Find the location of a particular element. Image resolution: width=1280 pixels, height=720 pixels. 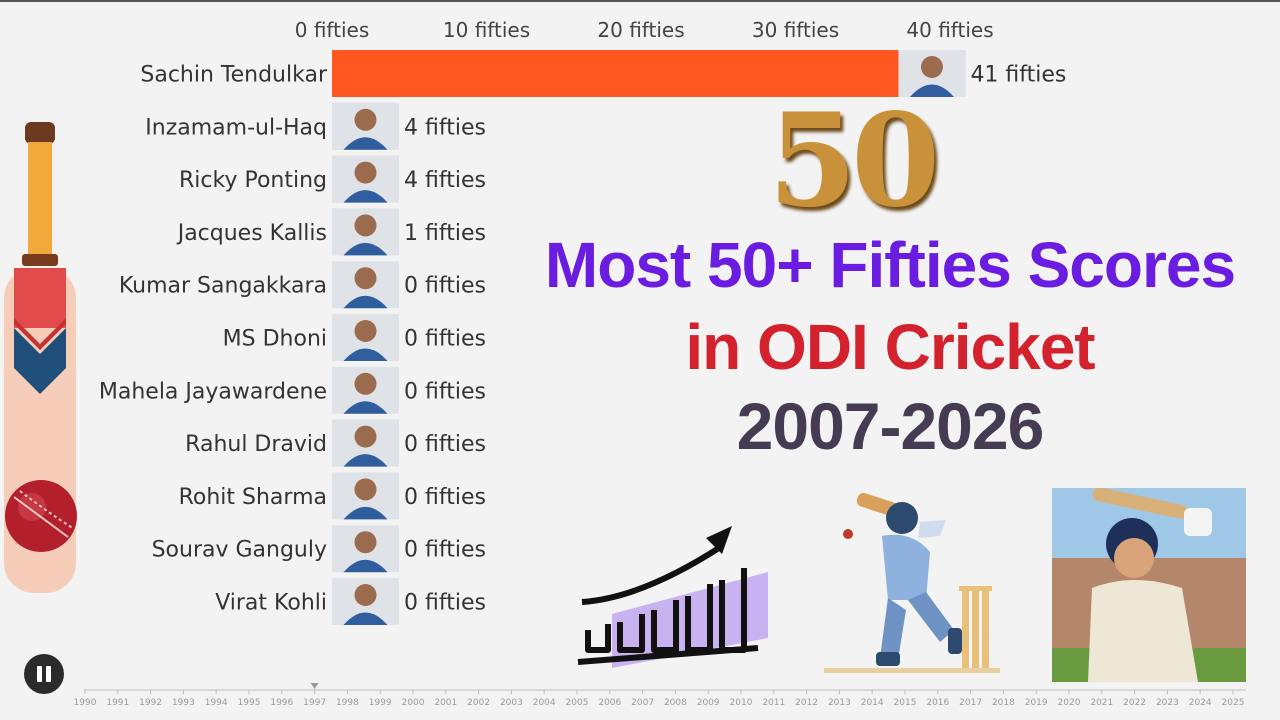

timeline-year-label: 2019 is located at coordinates (1036, 703).